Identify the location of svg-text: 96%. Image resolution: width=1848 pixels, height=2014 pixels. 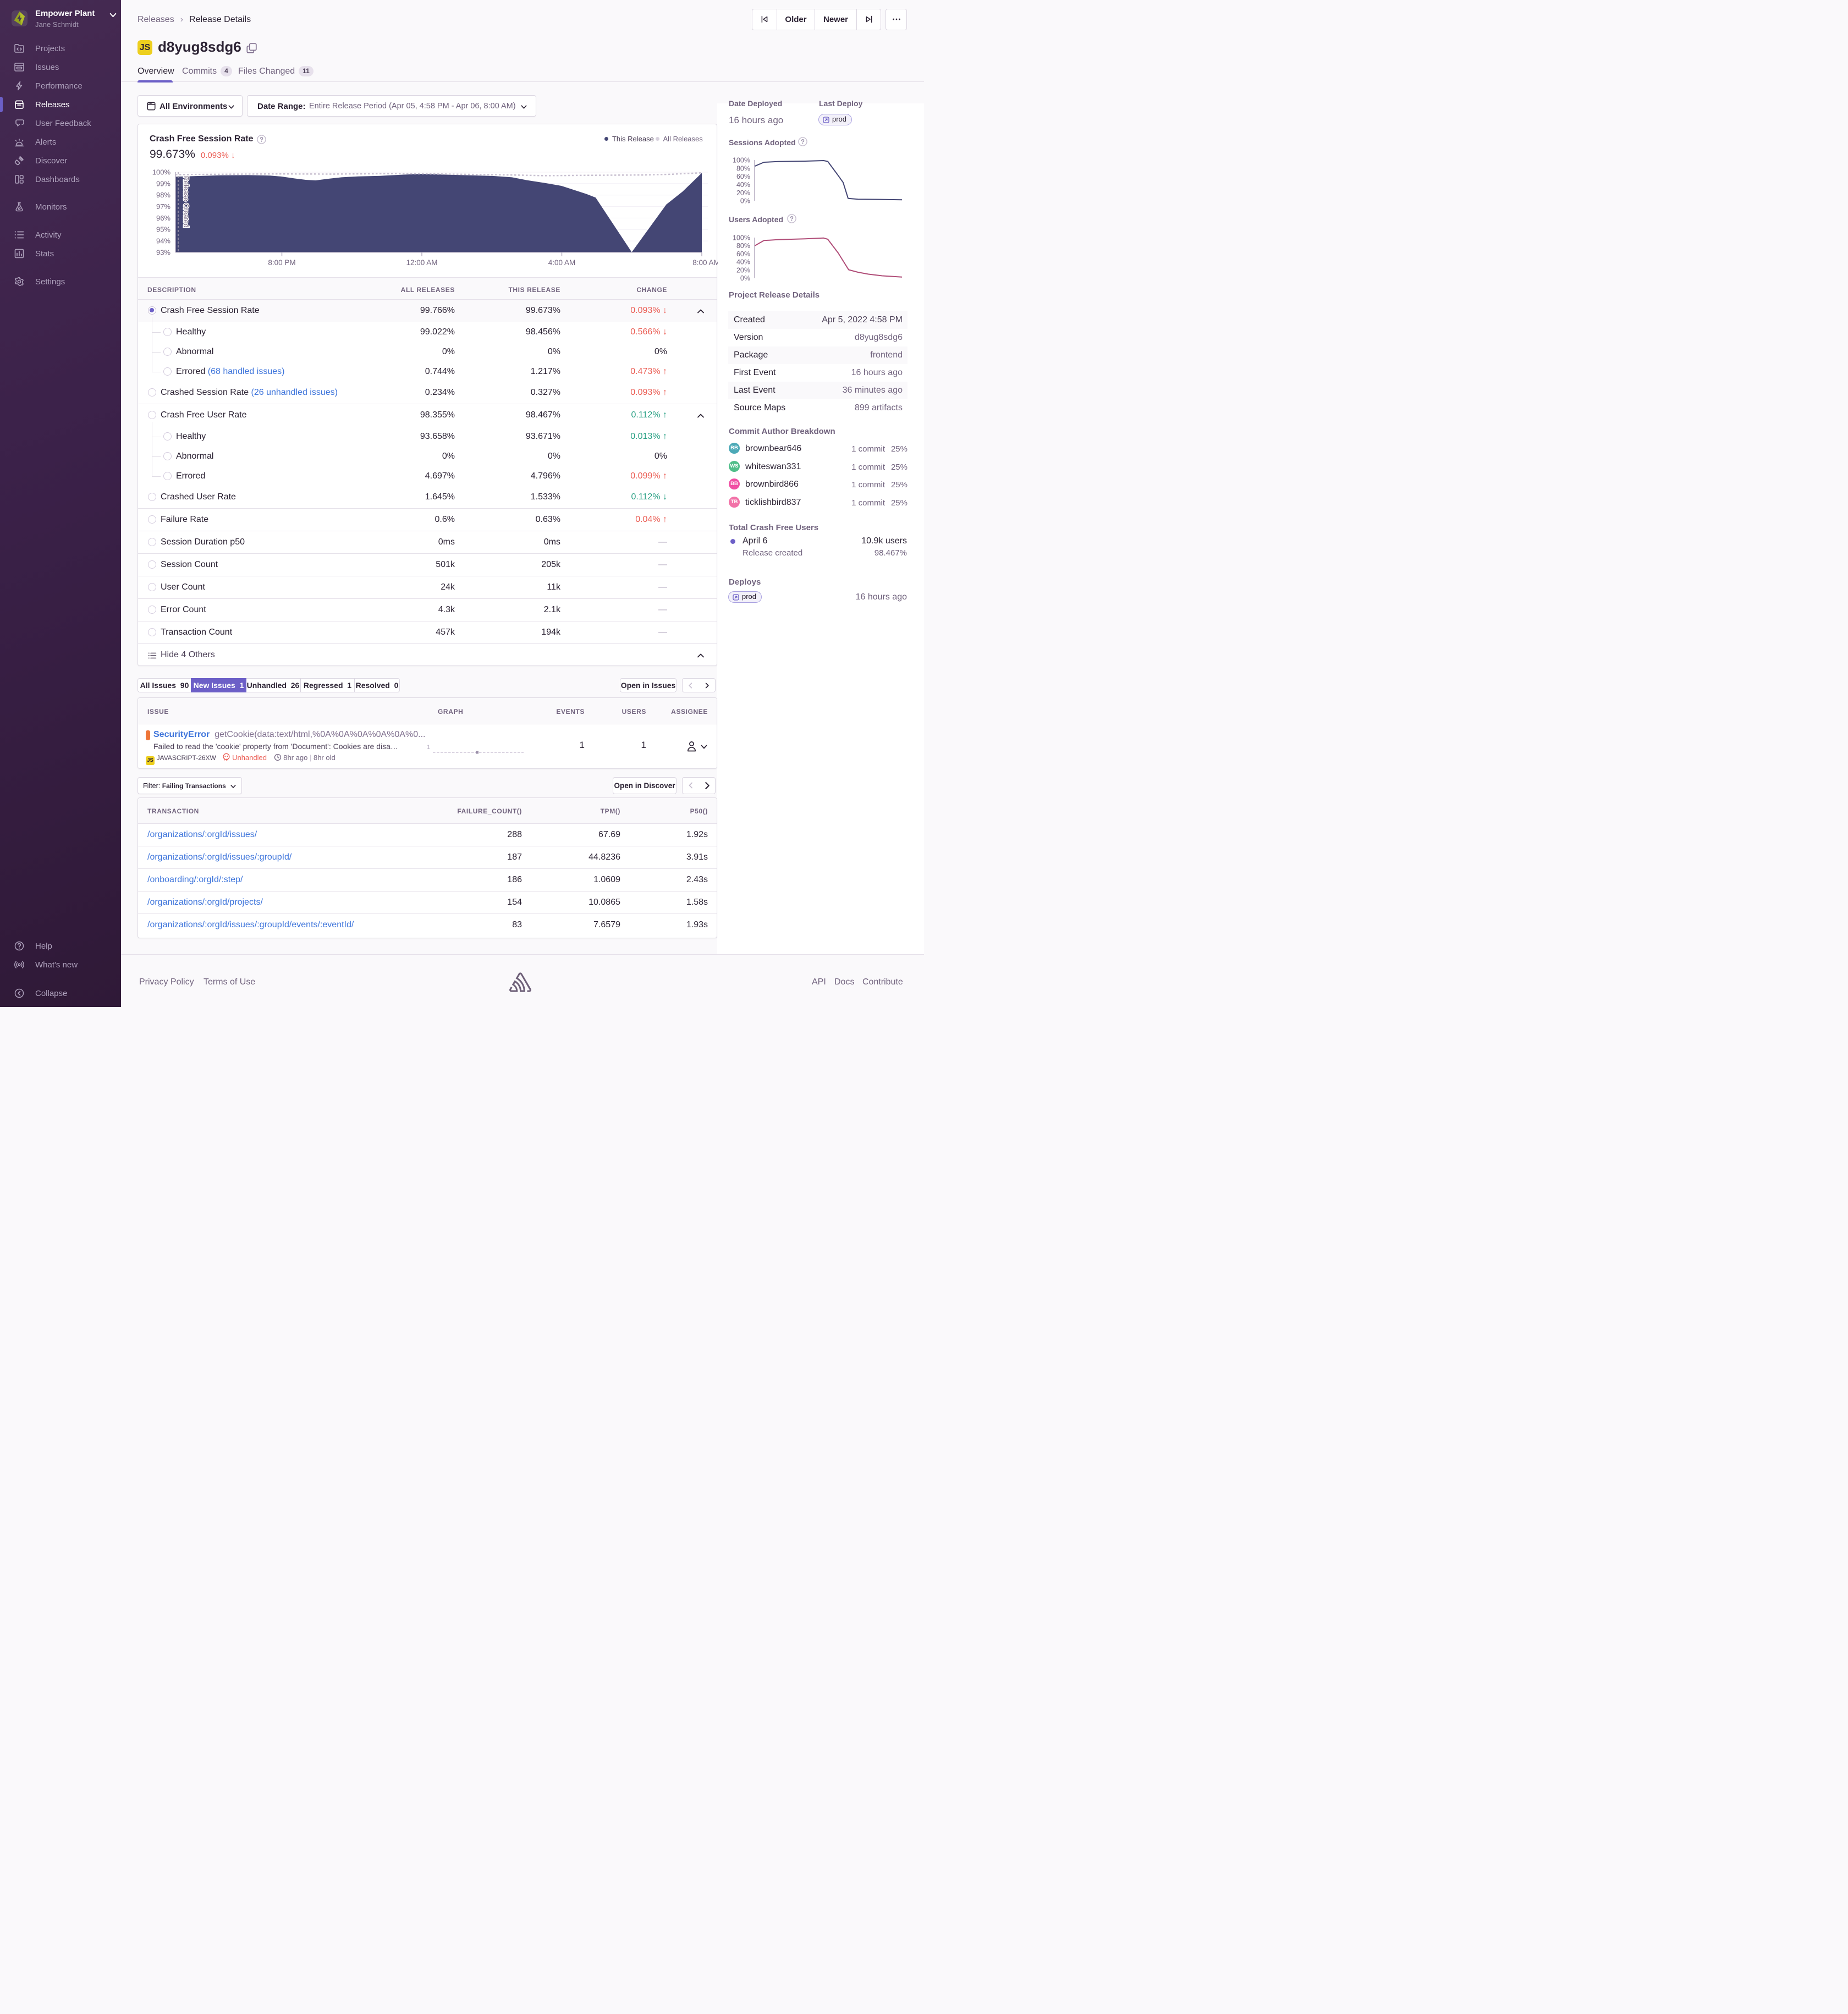
(163, 218).